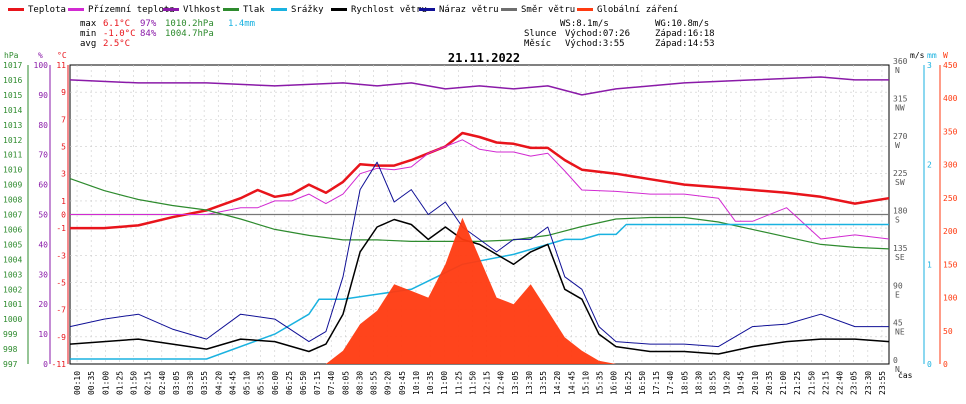  What do you see at coordinates (116, 44) in the screenshot?
I see `stat-avg-temp: 2.5°C` at bounding box center [116, 44].